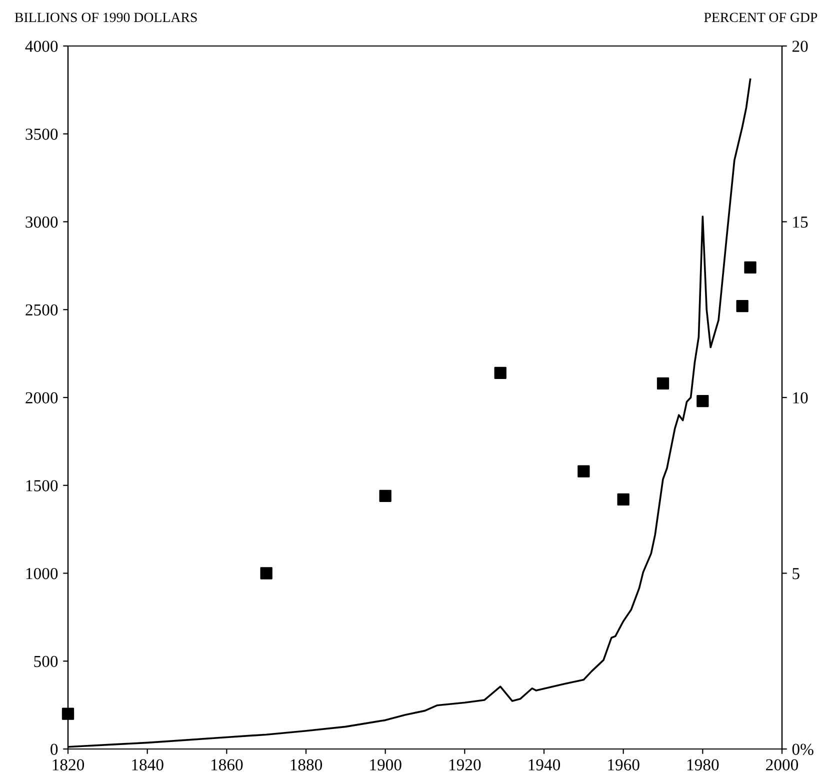 The height and width of the screenshot is (783, 820). What do you see at coordinates (386, 764) in the screenshot?
I see `x-tick-label: 1900` at bounding box center [386, 764].